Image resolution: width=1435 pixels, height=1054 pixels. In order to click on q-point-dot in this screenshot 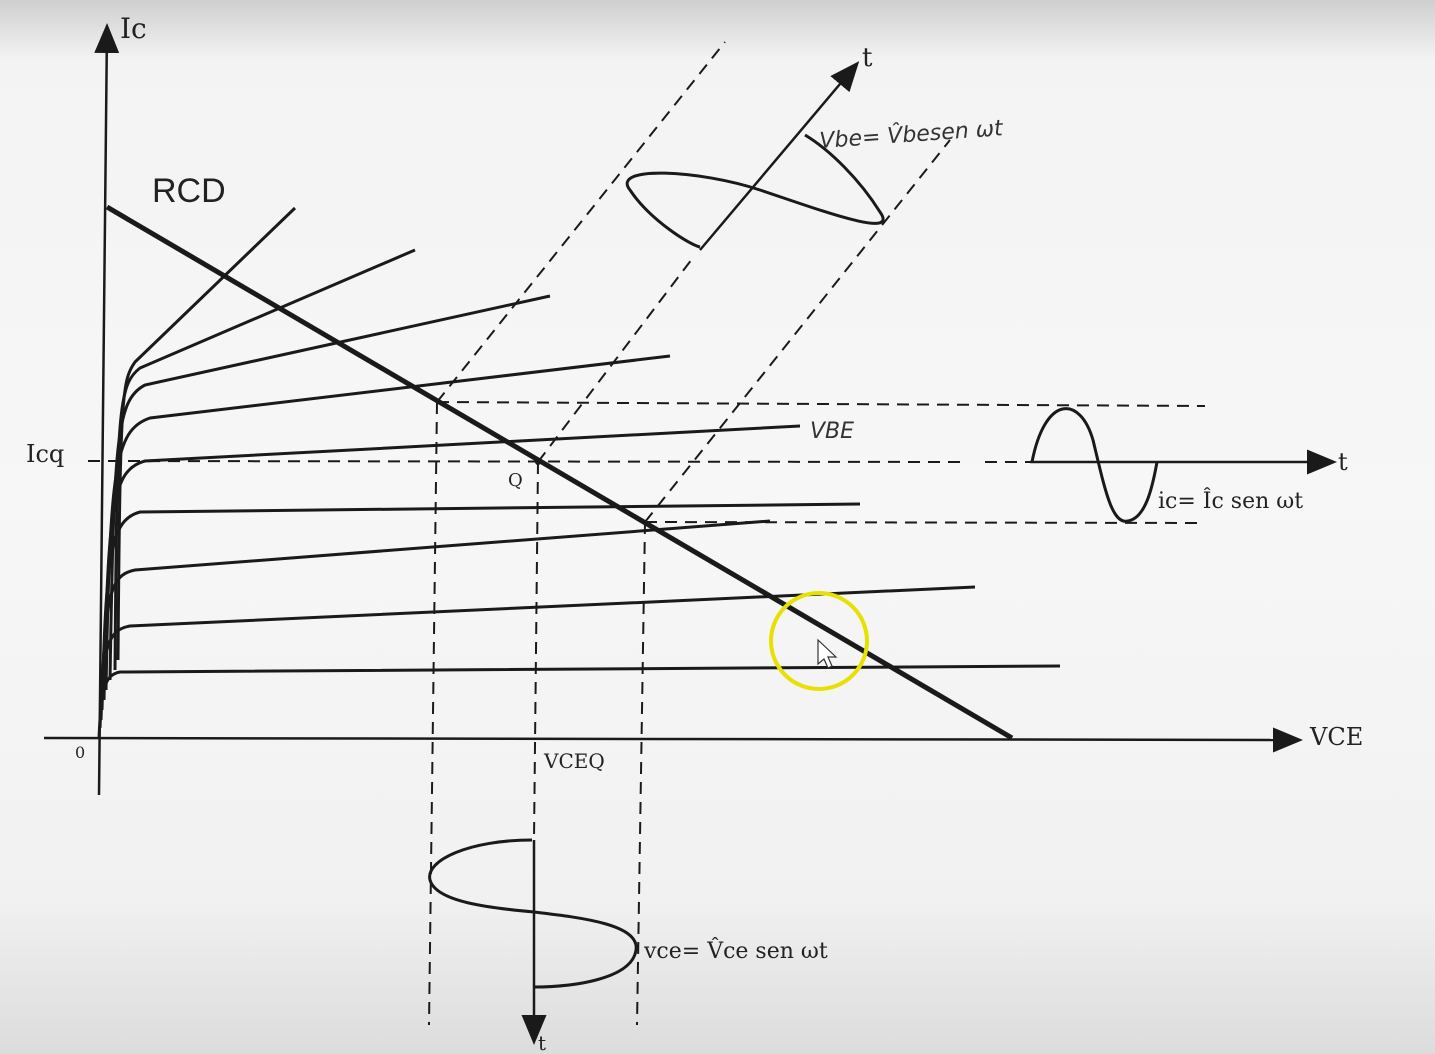, I will do `click(538, 462)`.